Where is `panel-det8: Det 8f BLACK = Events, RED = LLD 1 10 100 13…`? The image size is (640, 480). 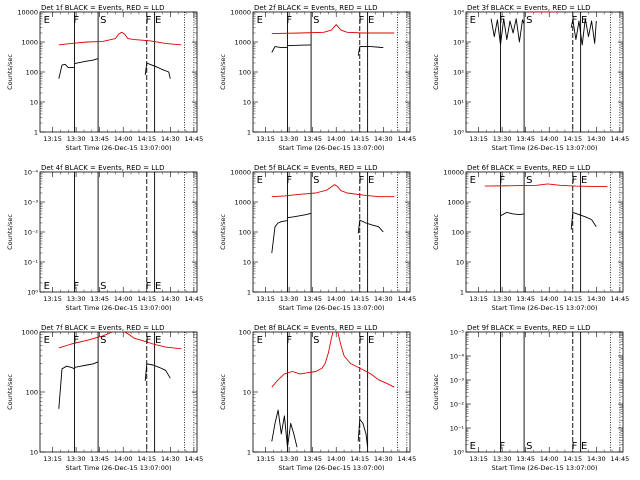
panel-det8: Det 8f BLACK = Events, RED = LLD 1 10 100 13… is located at coordinates (317, 398).